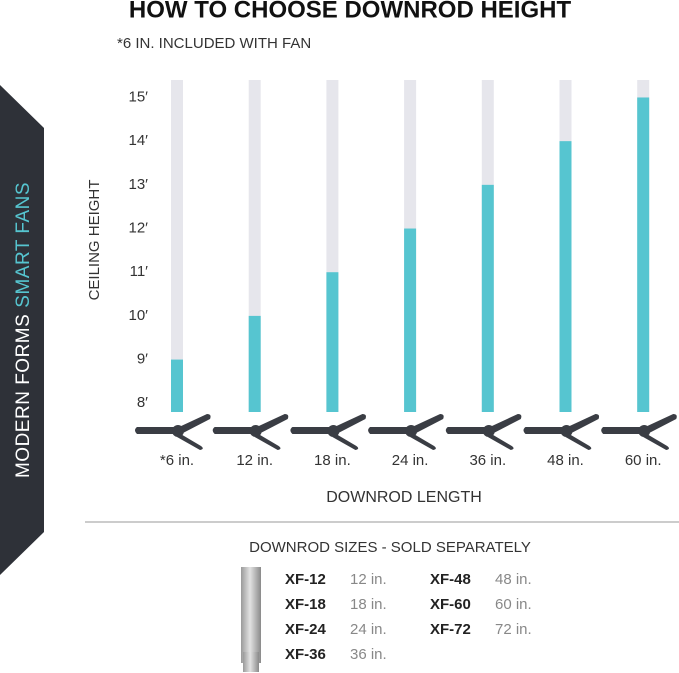 Image resolution: width=679 pixels, height=673 pixels. What do you see at coordinates (23, 396) in the screenshot?
I see `brand-name: MODERN FORMS` at bounding box center [23, 396].